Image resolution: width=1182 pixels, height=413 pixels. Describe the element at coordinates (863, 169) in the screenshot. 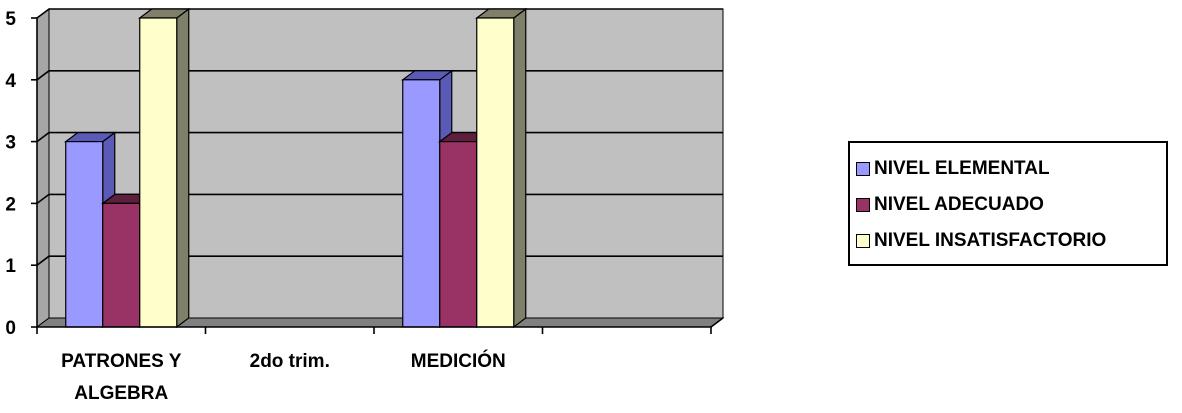

I see `legend-swatch-elemental` at that location.